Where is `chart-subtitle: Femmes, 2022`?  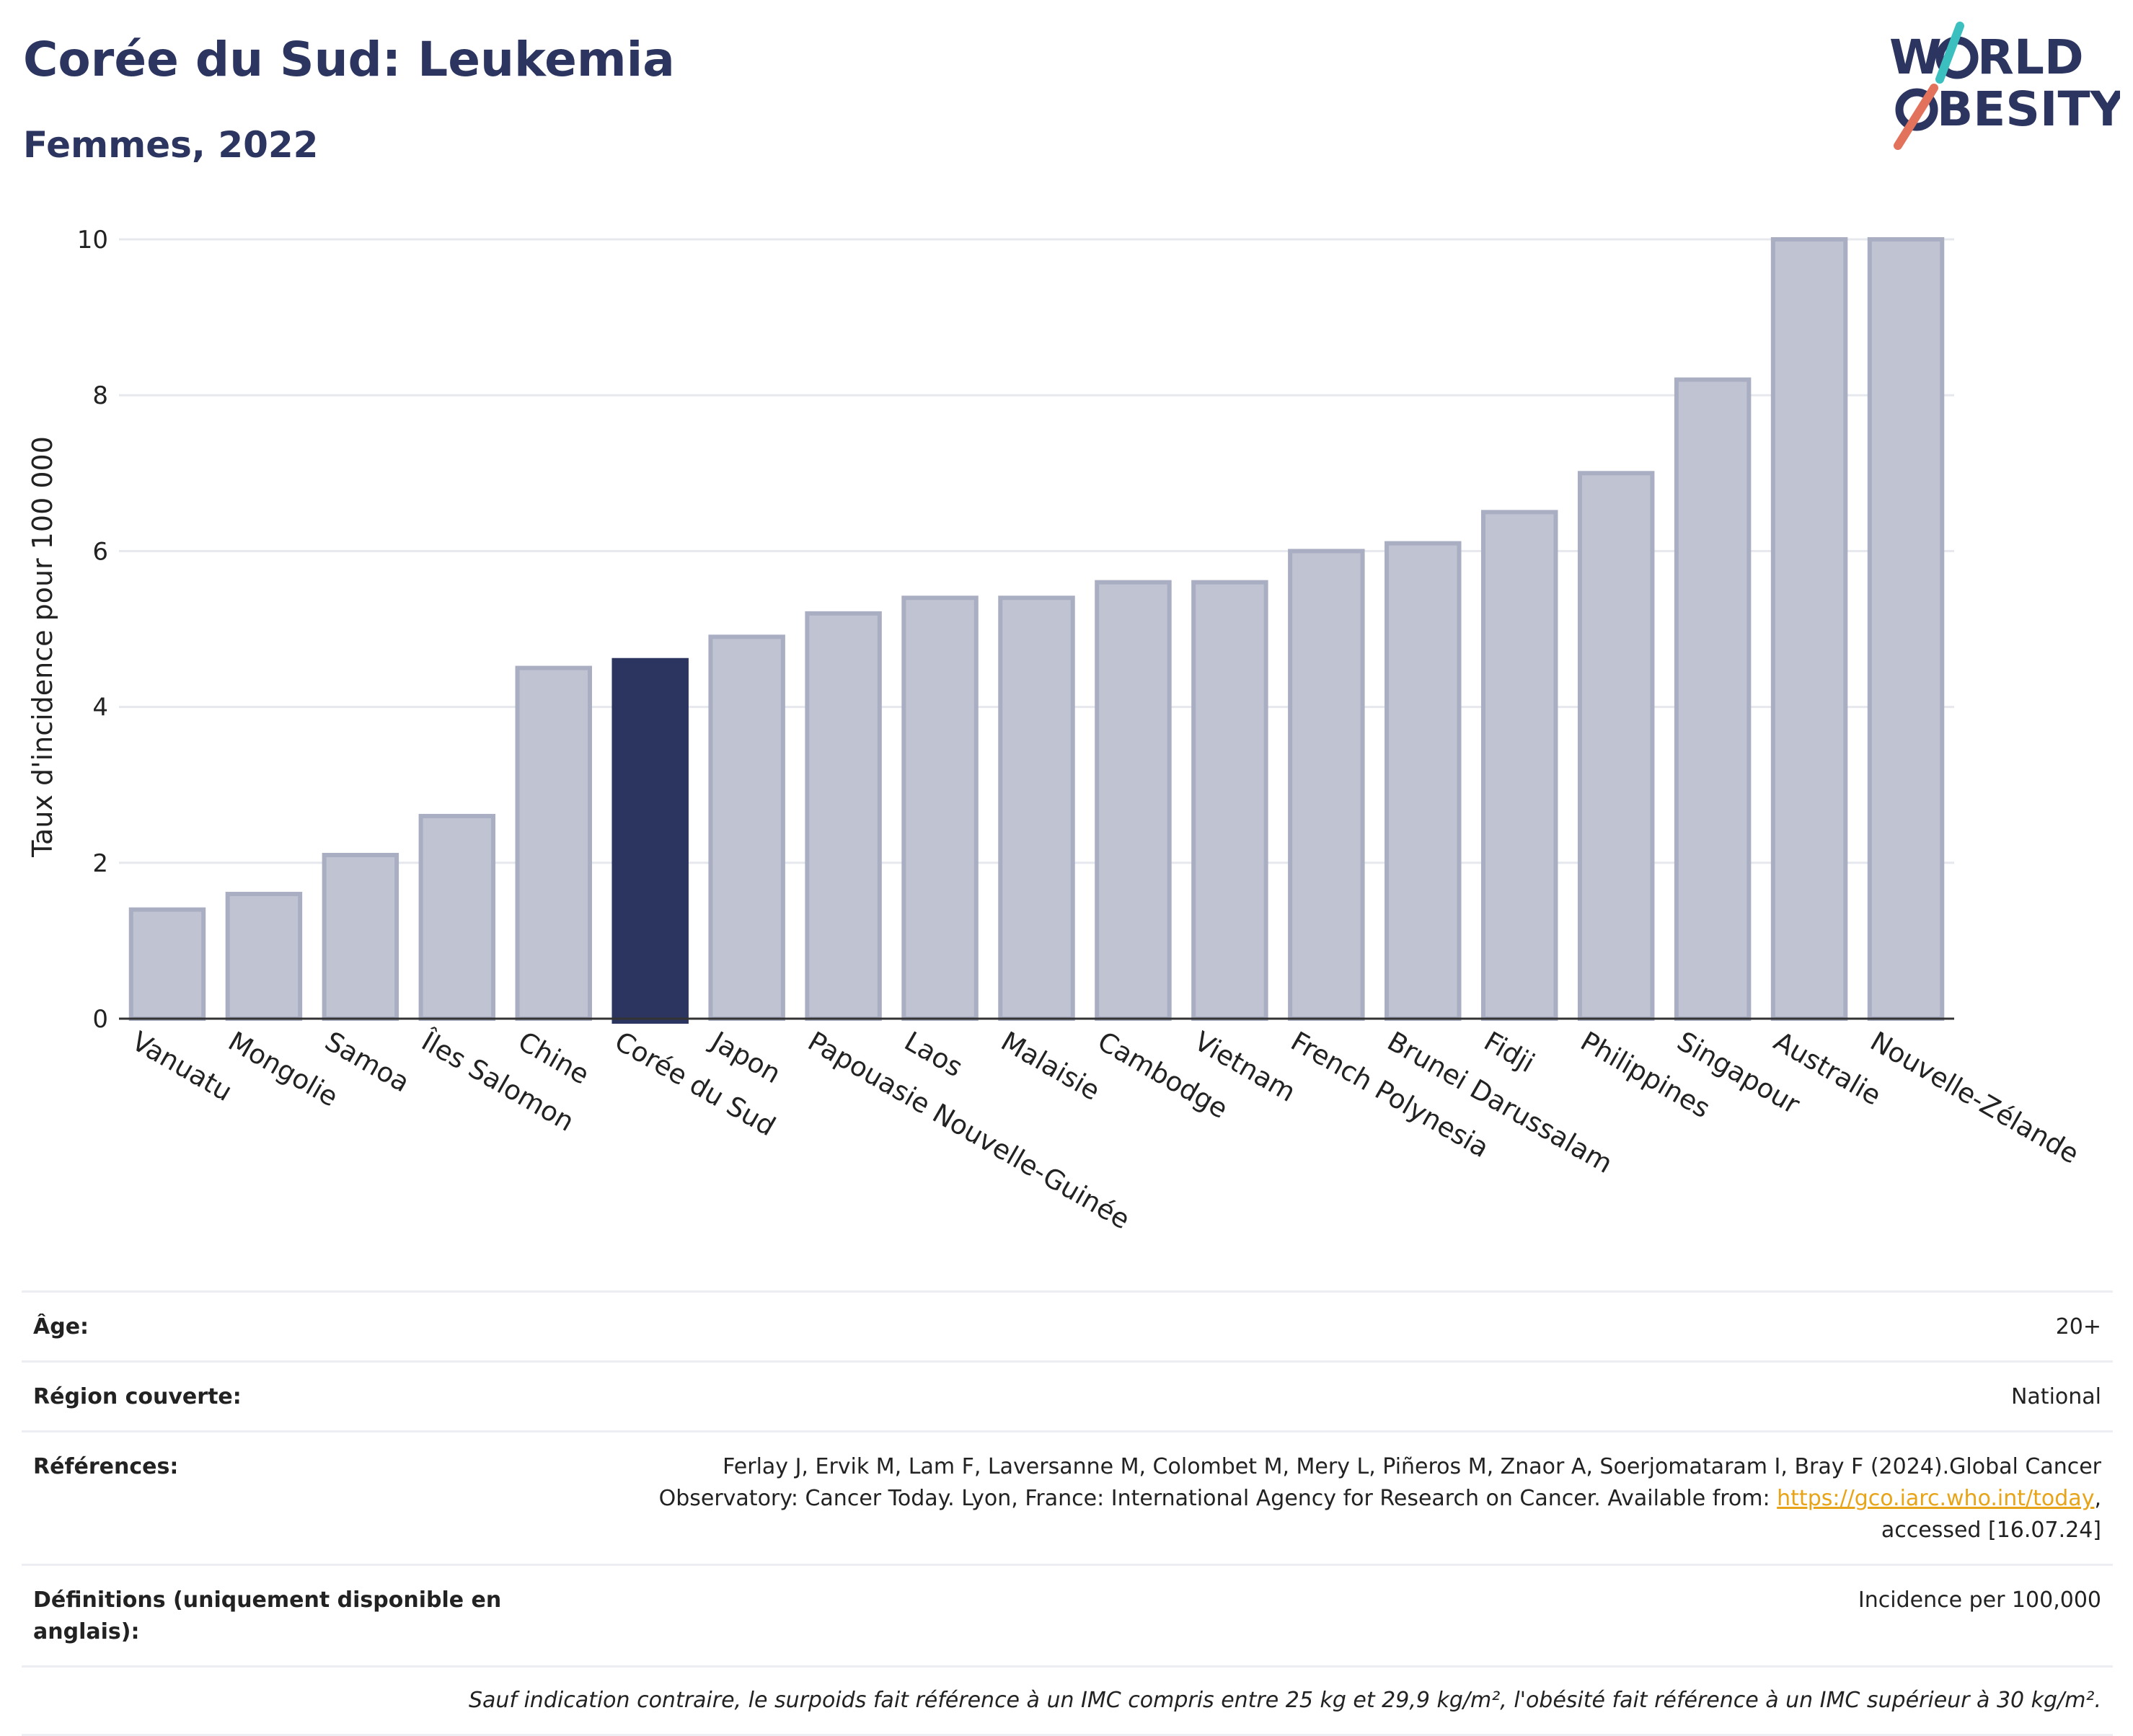
chart-subtitle: Femmes, 2022 is located at coordinates (171, 145).